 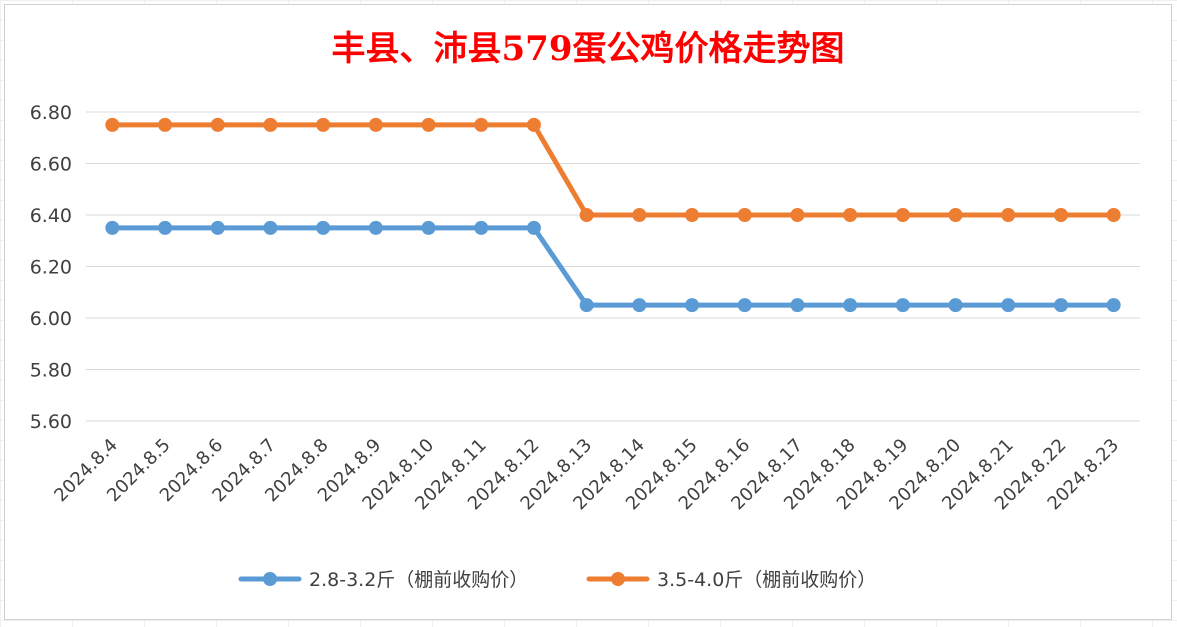 I want to click on y-tick-label: 5.80, so click(x=51, y=371).